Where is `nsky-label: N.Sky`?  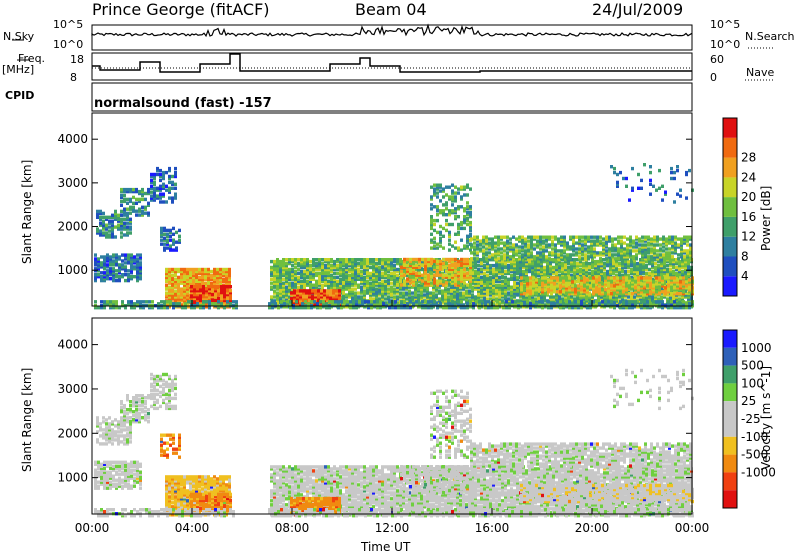
nsky-label: N.Sky is located at coordinates (19, 36).